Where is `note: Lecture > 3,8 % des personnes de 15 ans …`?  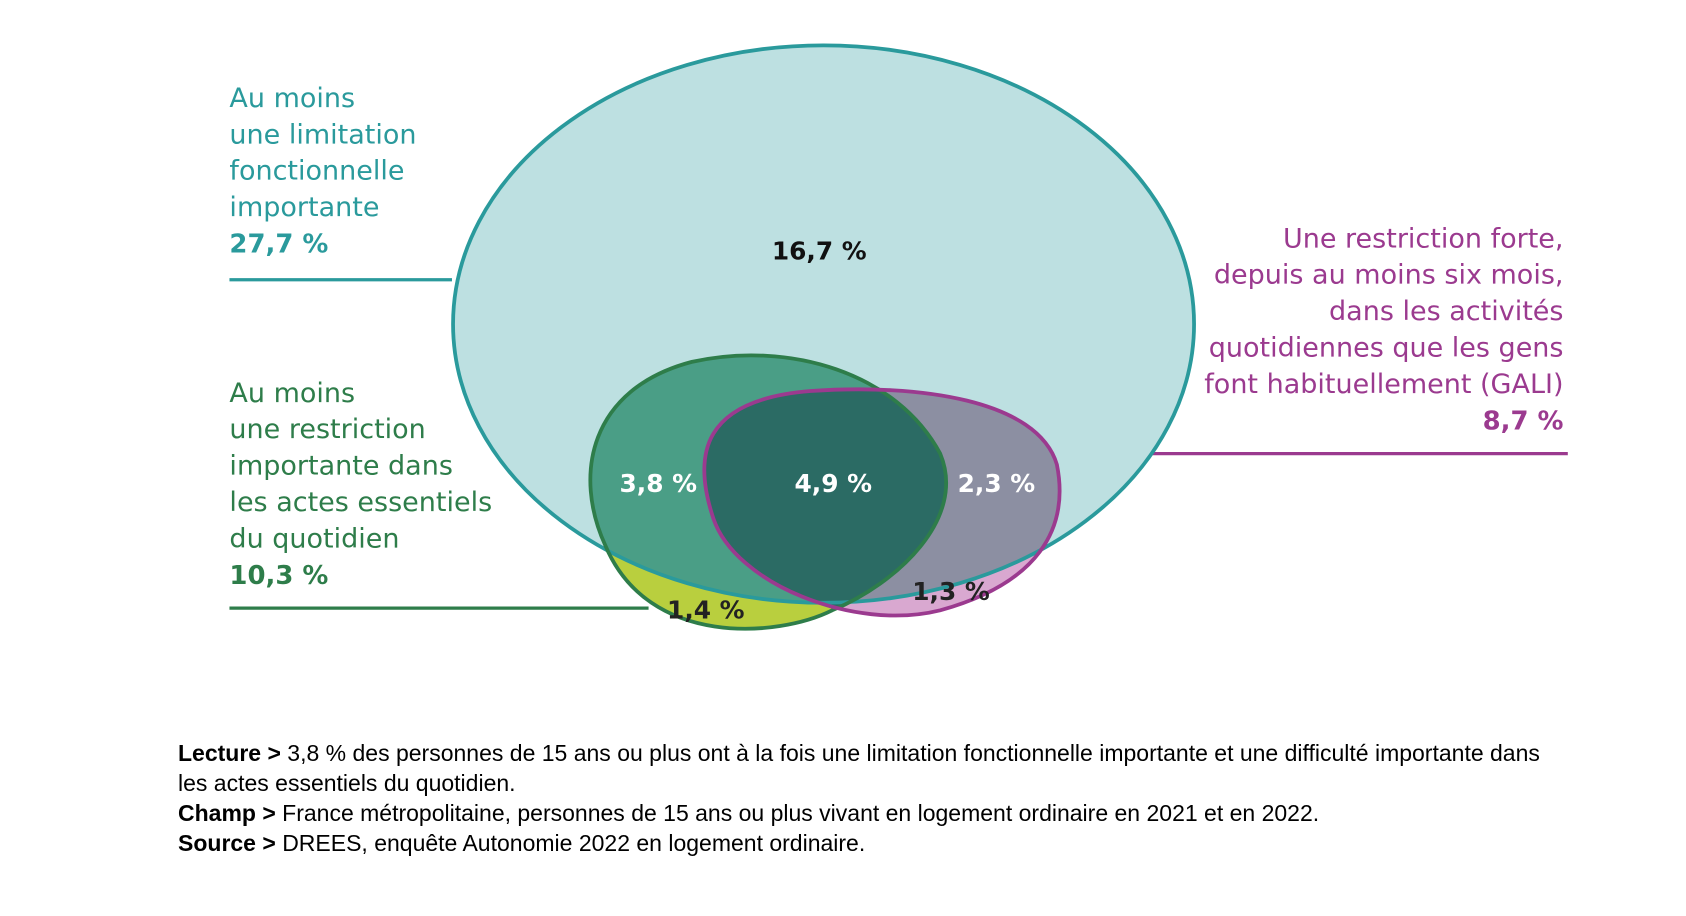
note: Lecture > 3,8 % des personnes de 15 ans … is located at coordinates (863, 768).